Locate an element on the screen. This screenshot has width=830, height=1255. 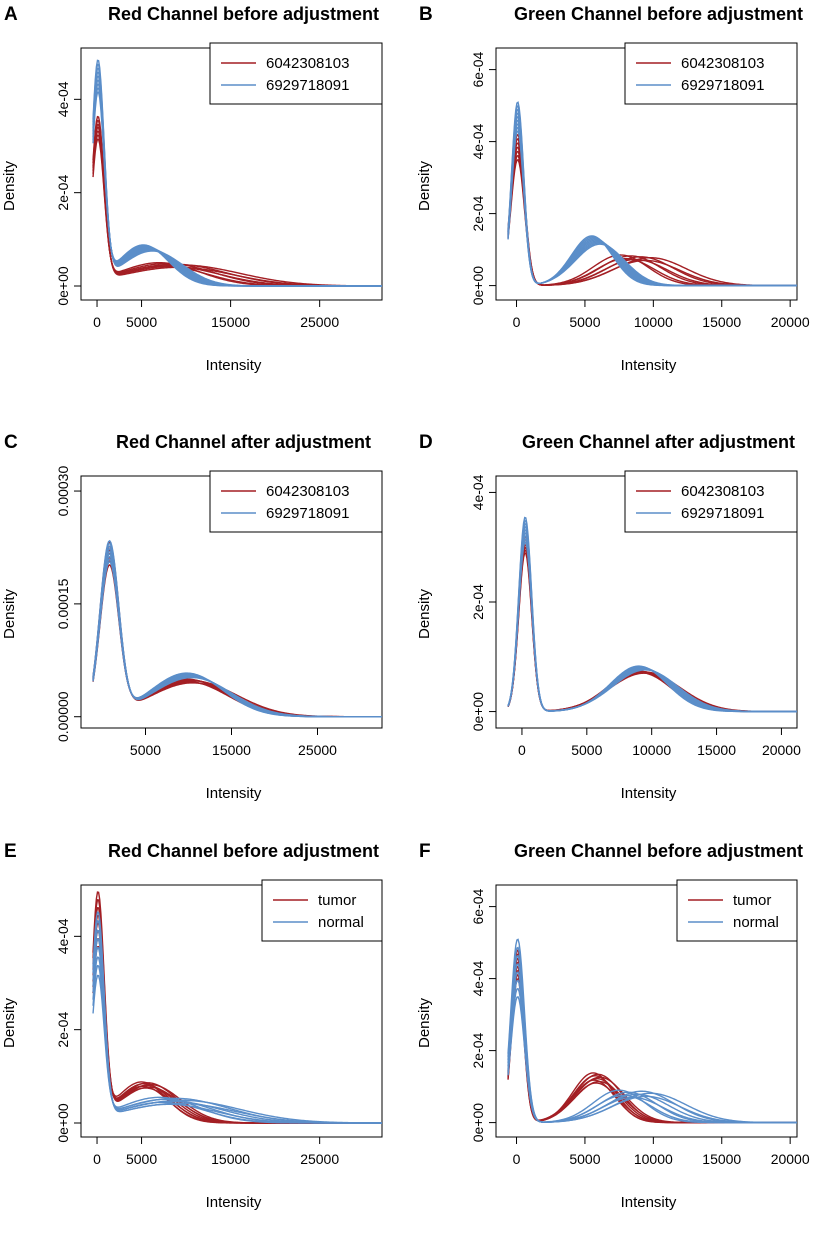
y-tick-label-a-1: 2e-04 is located at coordinates (63, 193).